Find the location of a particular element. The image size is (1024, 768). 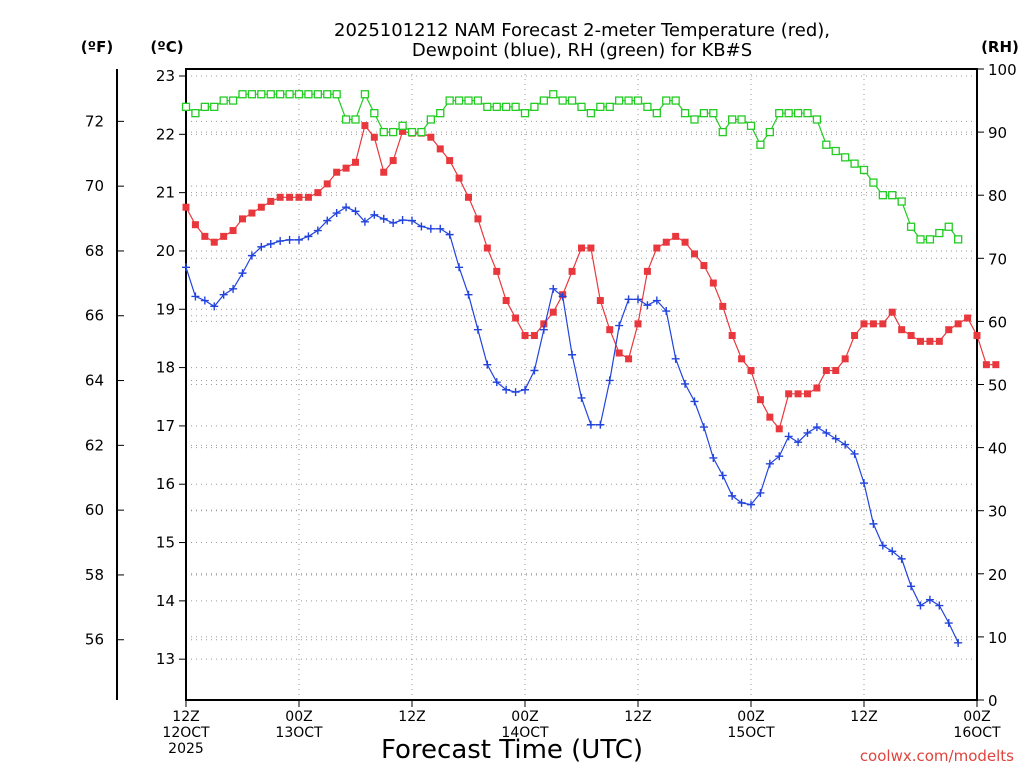

rh-unit-label: (RH) is located at coordinates (1000, 47).